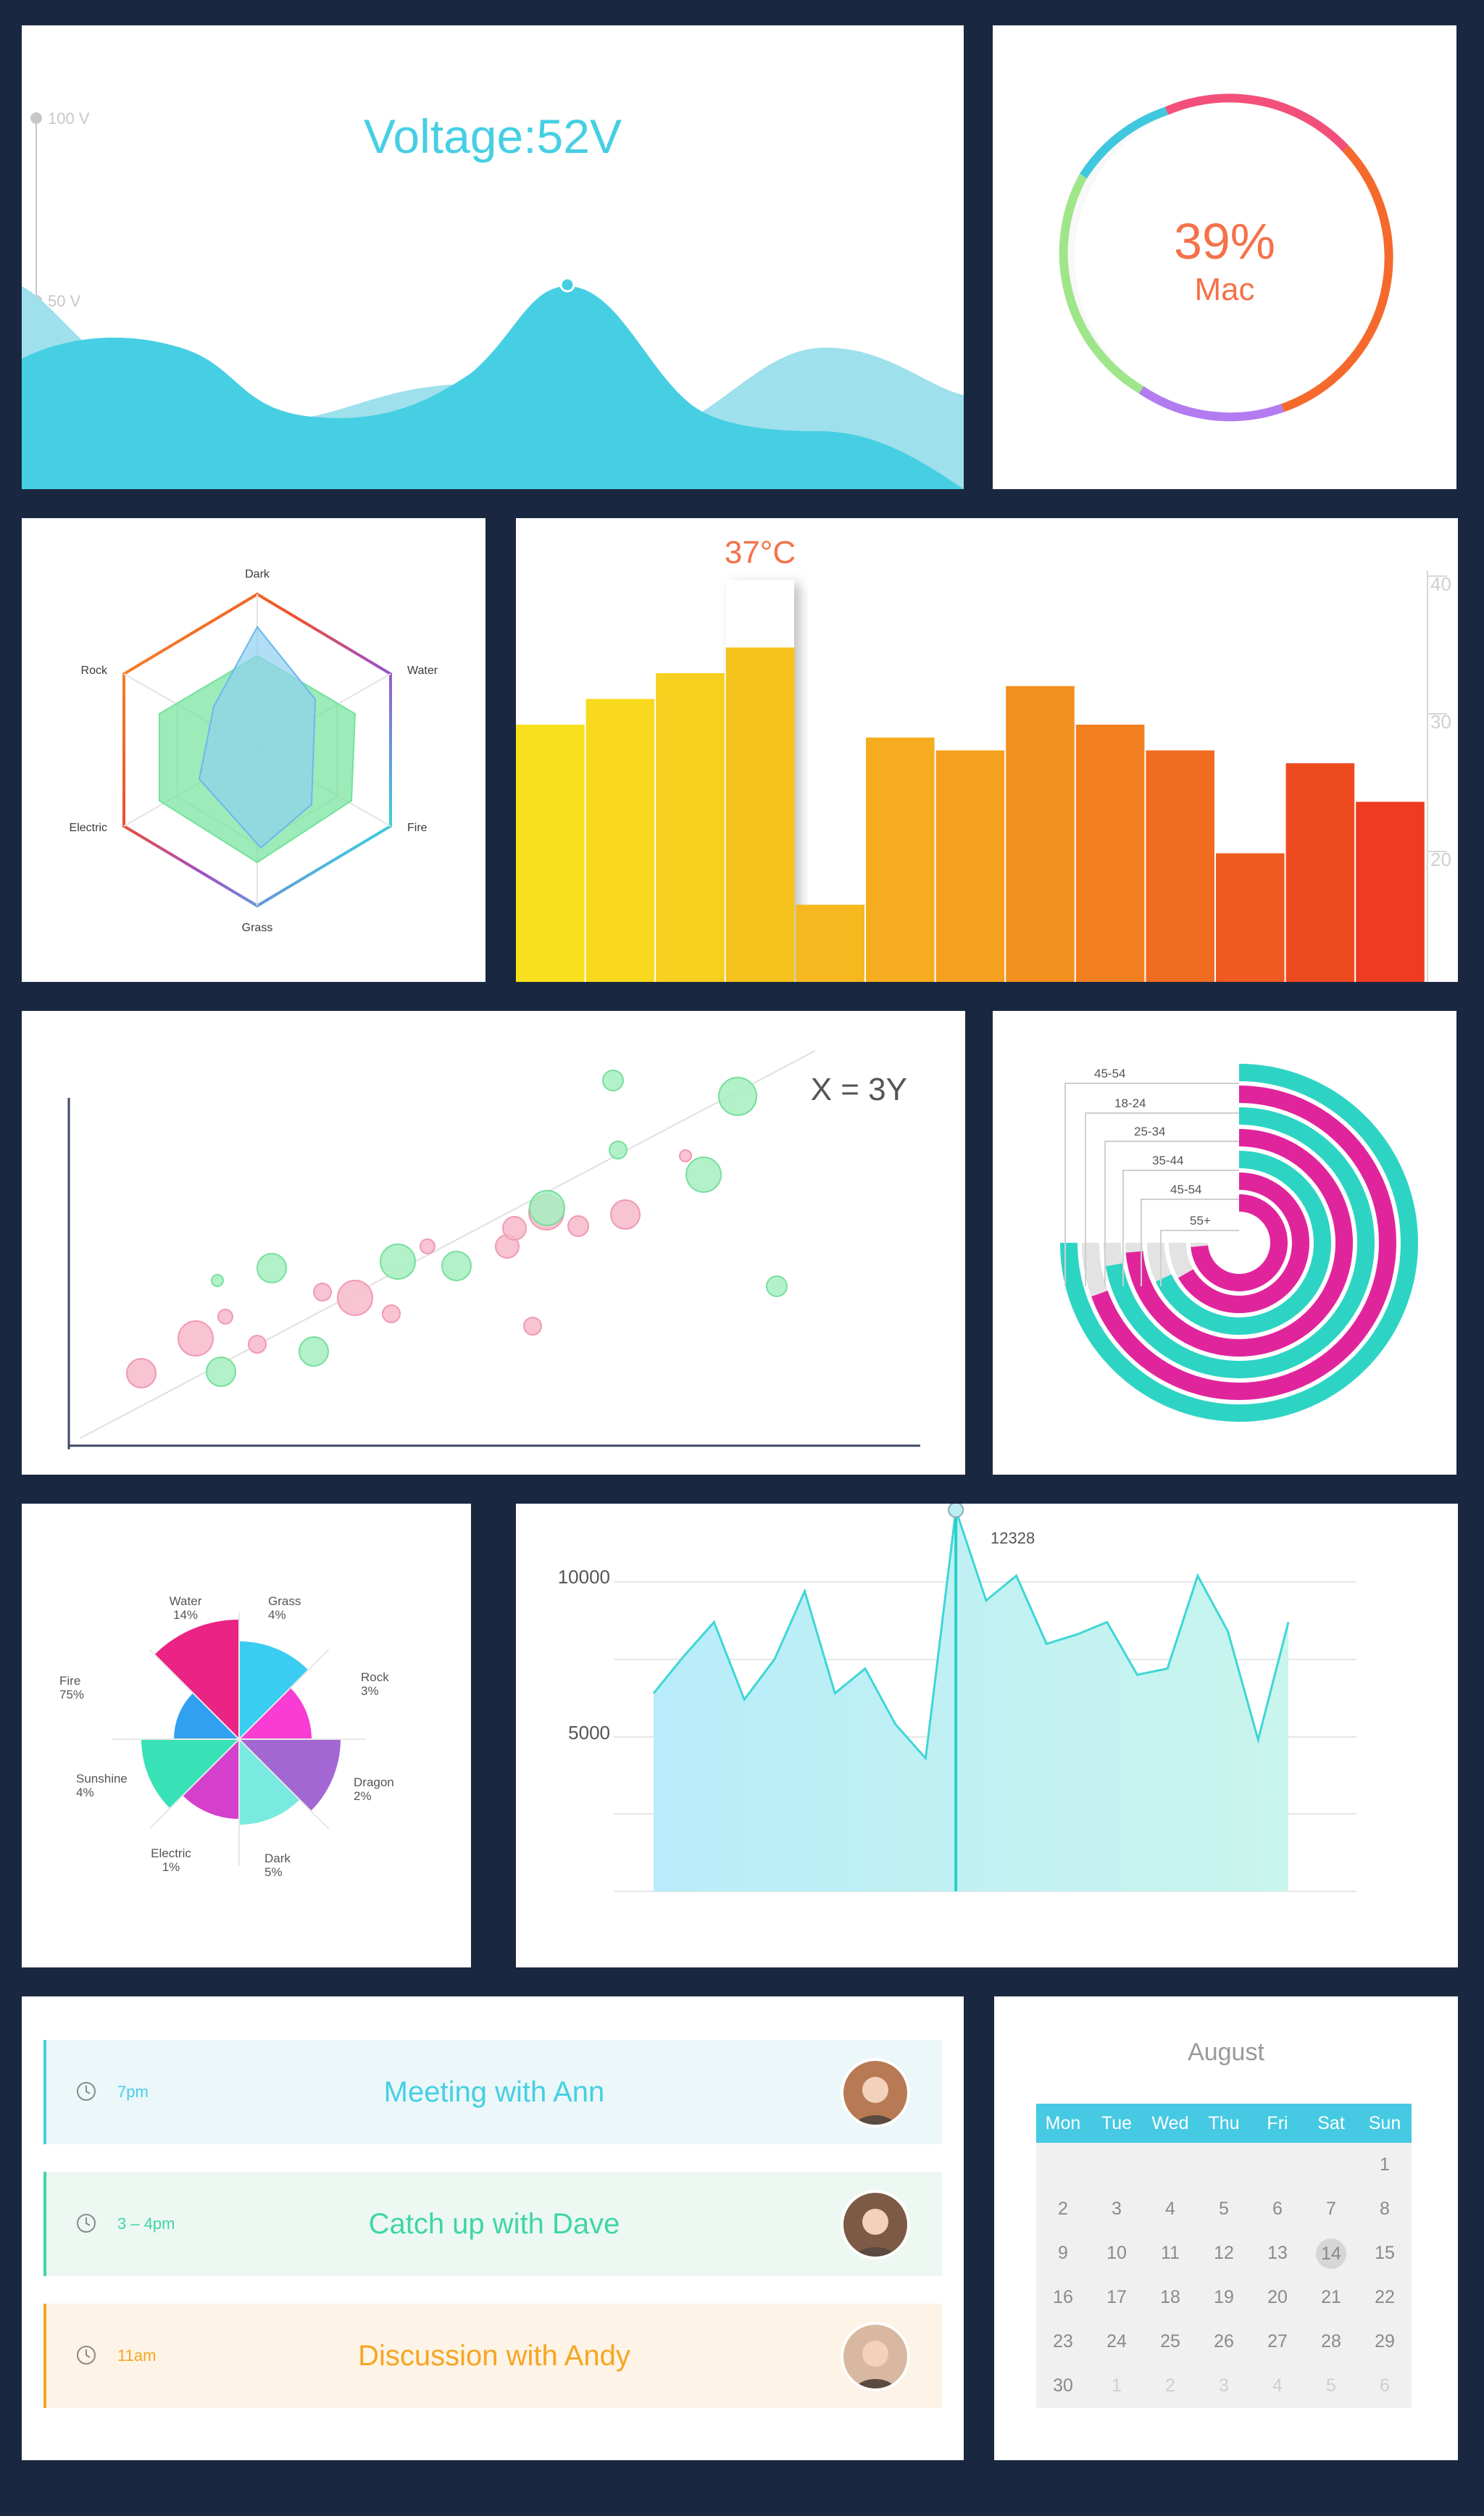 The height and width of the screenshot is (2516, 1484). What do you see at coordinates (493, 2224) in the screenshot?
I see `schedule-item: 3 – 4pm Catch up with Dave` at bounding box center [493, 2224].